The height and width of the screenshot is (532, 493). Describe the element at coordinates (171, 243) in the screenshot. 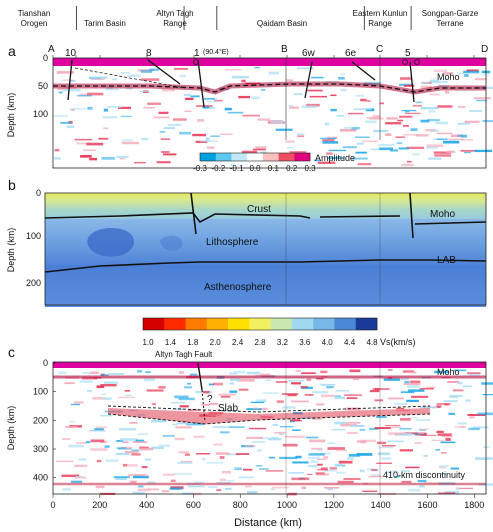

I see `low-velocity-anomaly` at that location.